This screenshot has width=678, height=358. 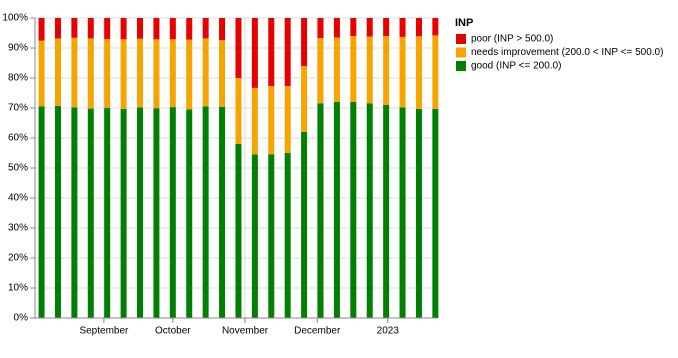 I want to click on y-tick-label: 60%, so click(x=18, y=138).